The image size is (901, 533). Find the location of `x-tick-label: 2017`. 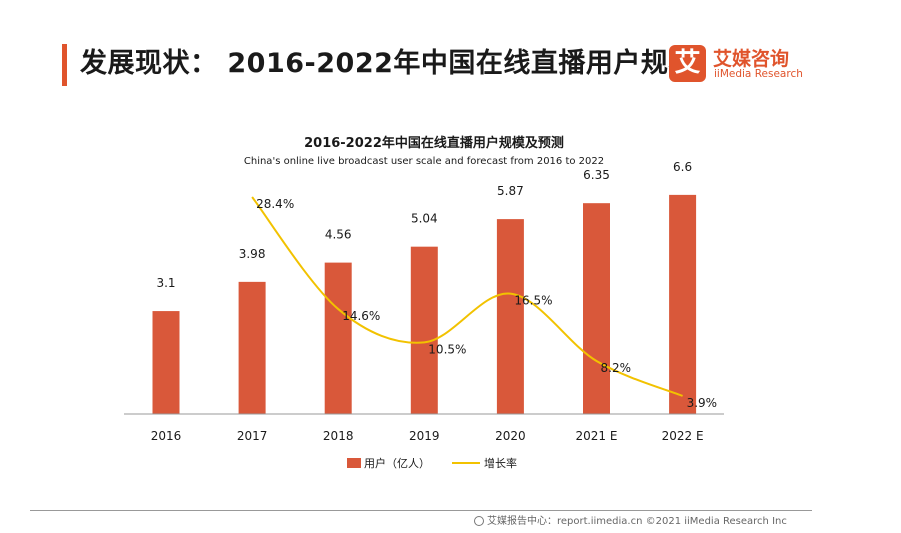

x-tick-label: 2017 is located at coordinates (252, 436).